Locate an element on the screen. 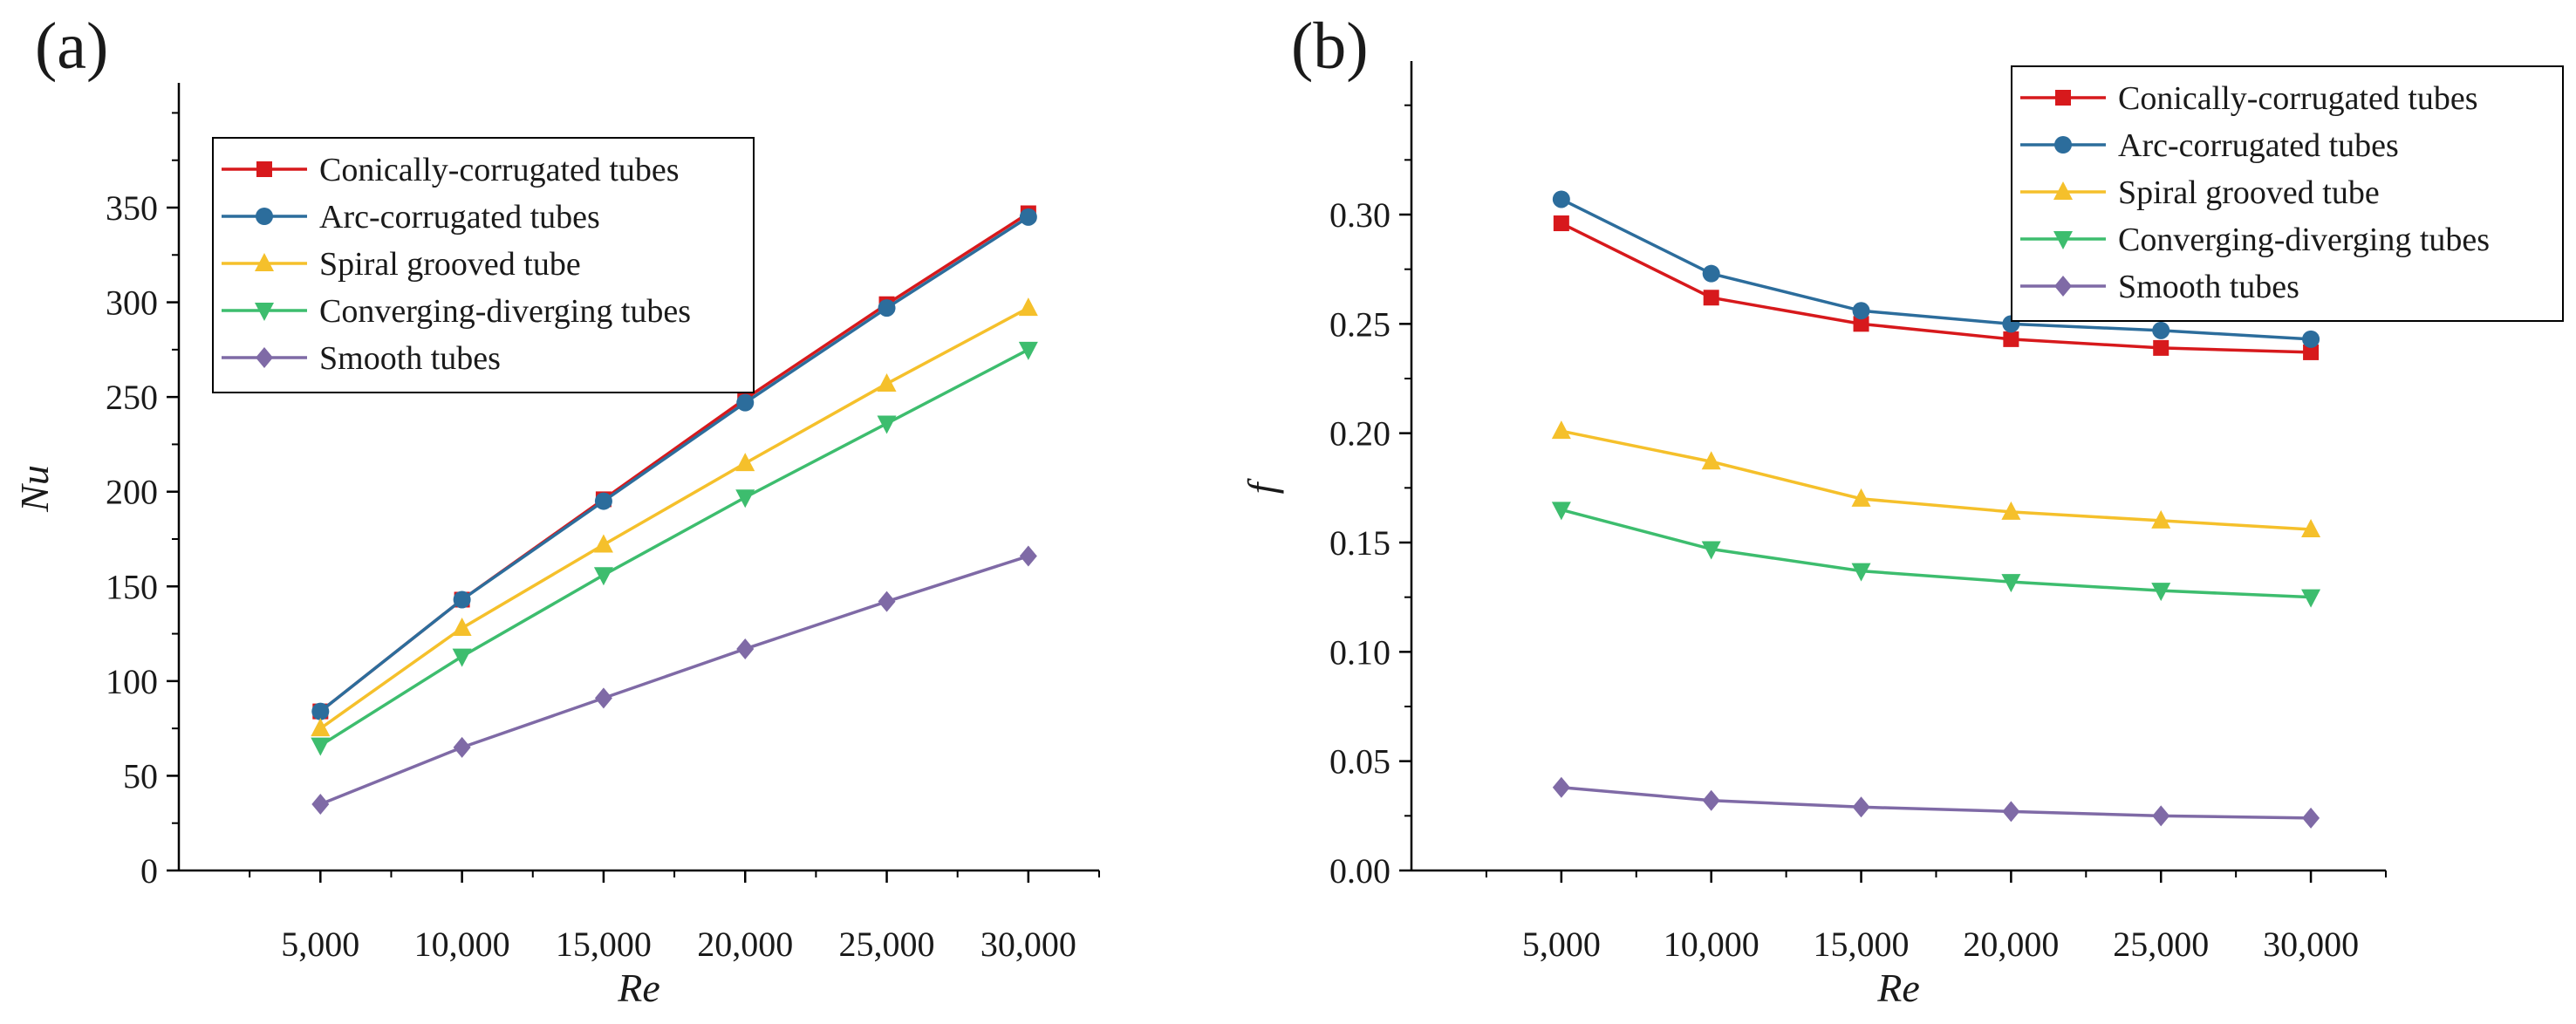  series-line-spiral-grooved-tube-b is located at coordinates (1937, 480).